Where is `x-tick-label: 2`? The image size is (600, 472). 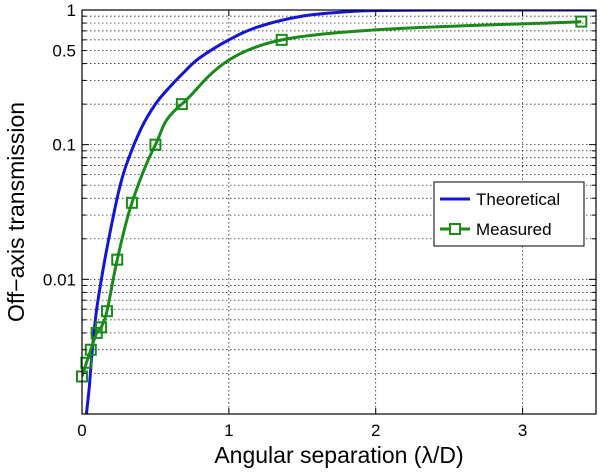 x-tick-label: 2 is located at coordinates (375, 430).